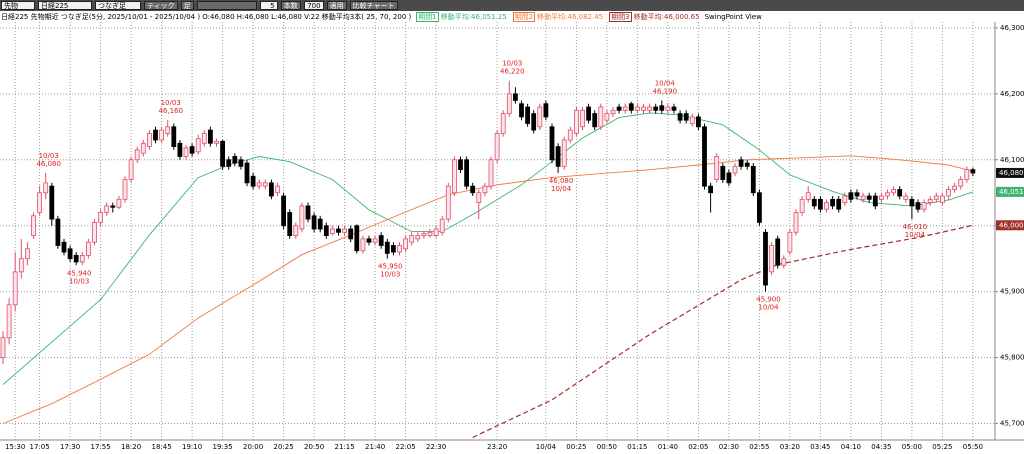  Describe the element at coordinates (1012, 28) in the screenshot. I see `y-tick-label: 46,300` at that location.